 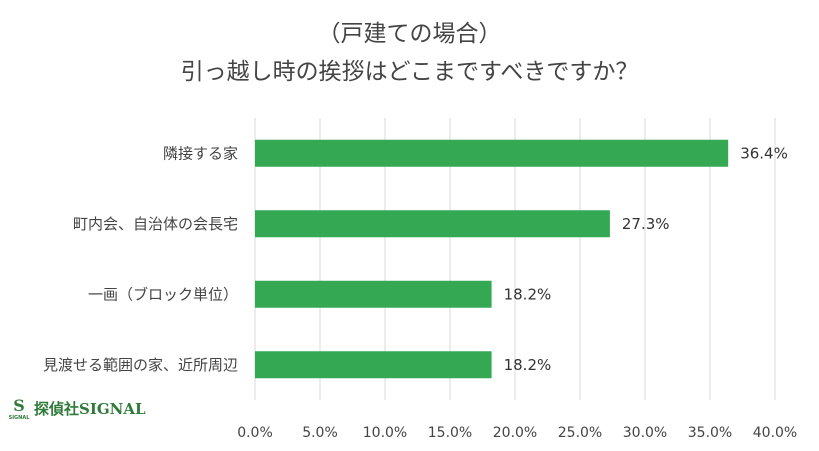 I want to click on x-tick-label: 10.0%, so click(x=385, y=433).